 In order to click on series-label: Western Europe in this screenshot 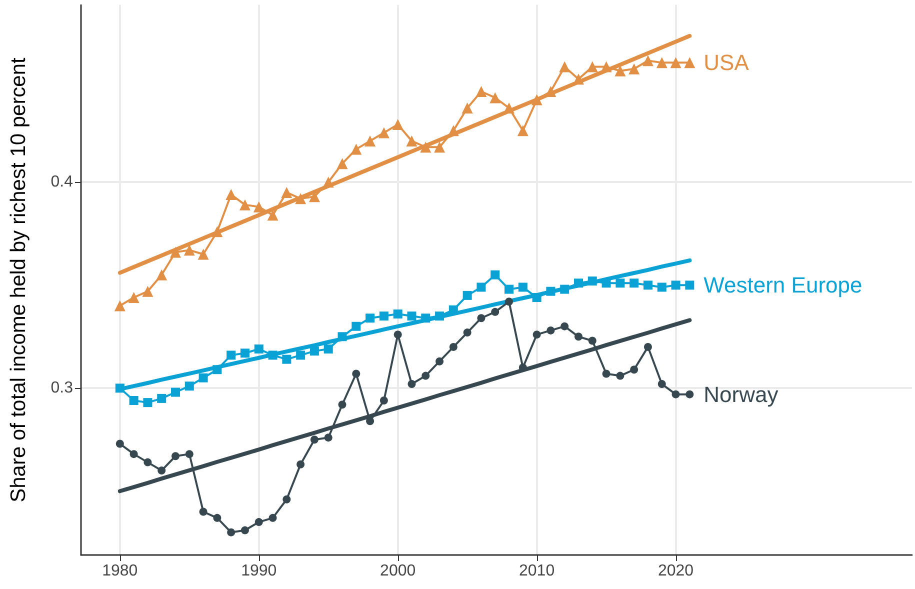, I will do `click(783, 285)`.